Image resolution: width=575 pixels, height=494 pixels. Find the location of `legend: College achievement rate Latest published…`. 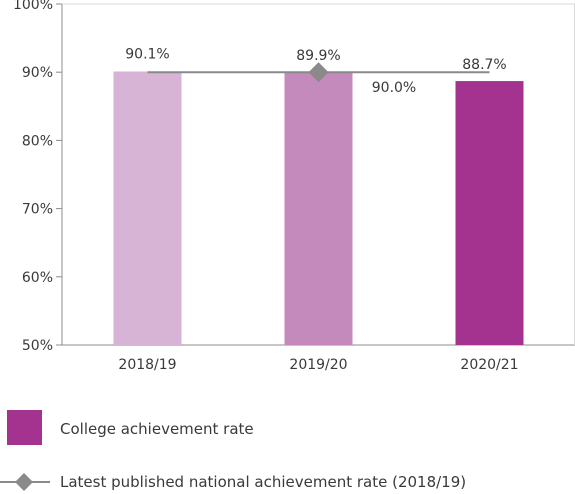

legend: College achievement rate Latest published… is located at coordinates (233, 450).